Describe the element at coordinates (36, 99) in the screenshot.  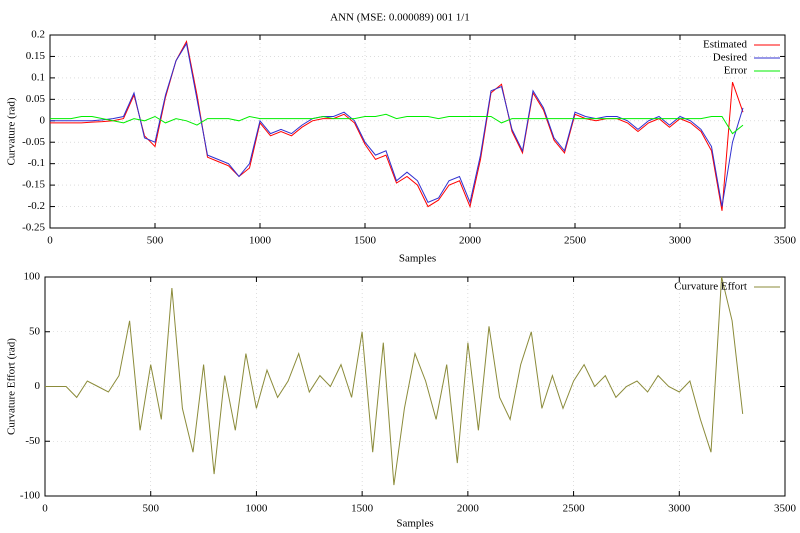
I see `y-tick-label: 0.05` at that location.